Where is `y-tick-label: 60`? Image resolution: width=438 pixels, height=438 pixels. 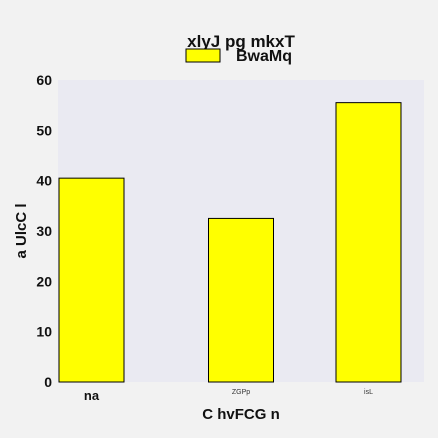
y-tick-label: 60 is located at coordinates (44, 80).